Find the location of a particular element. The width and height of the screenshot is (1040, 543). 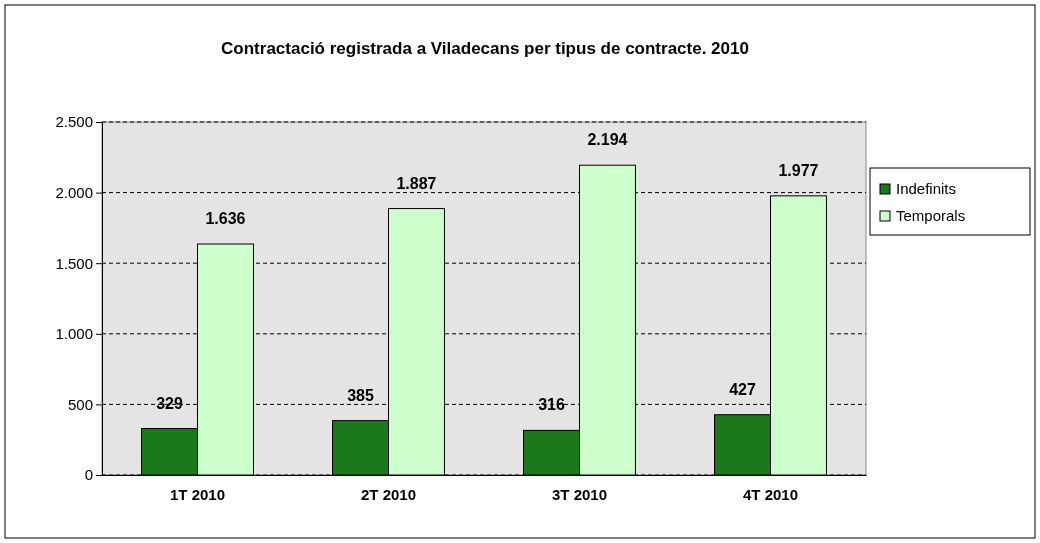

data-label: 1.887 is located at coordinates (416, 183).